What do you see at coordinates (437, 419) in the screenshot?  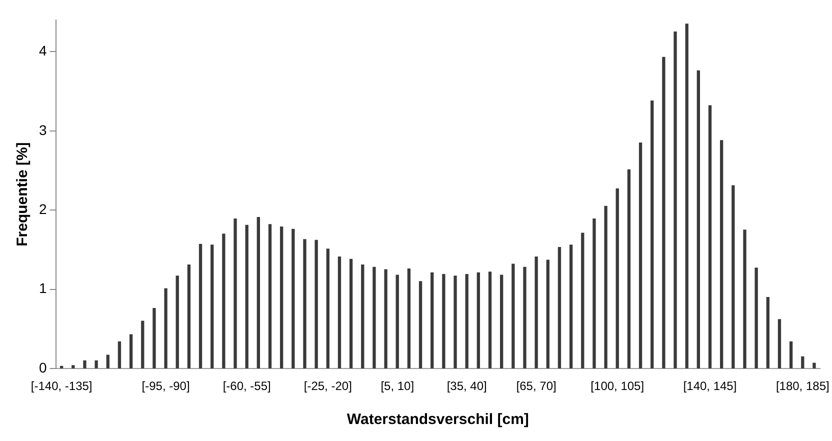 I see `x-axis-title: Waterstandsverschil [cm]` at bounding box center [437, 419].